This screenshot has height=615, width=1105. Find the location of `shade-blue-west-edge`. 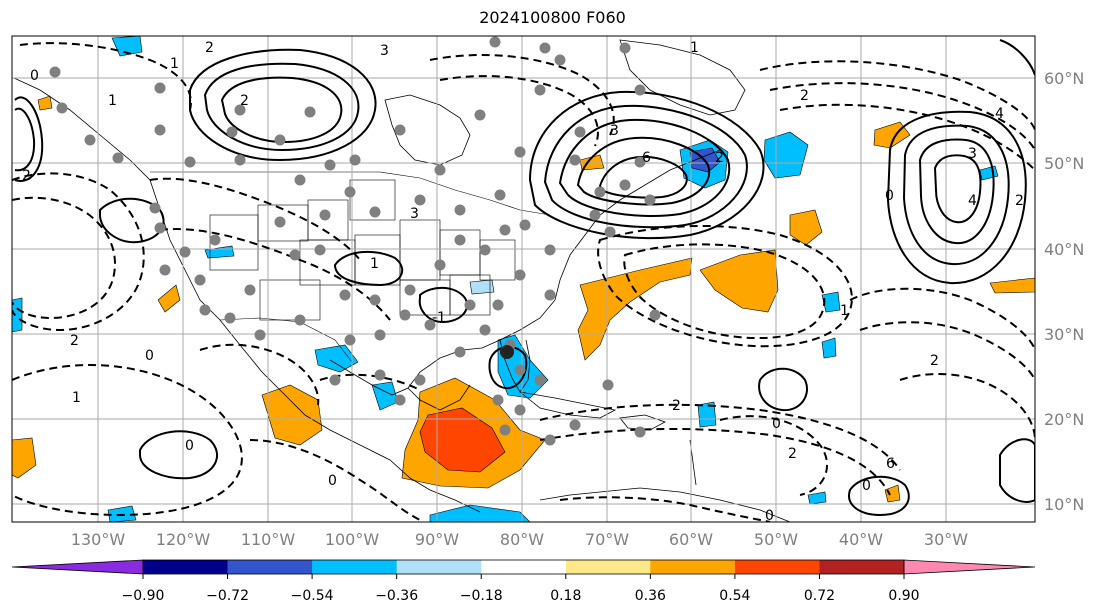

shade-blue-west-edge is located at coordinates (17, 315).